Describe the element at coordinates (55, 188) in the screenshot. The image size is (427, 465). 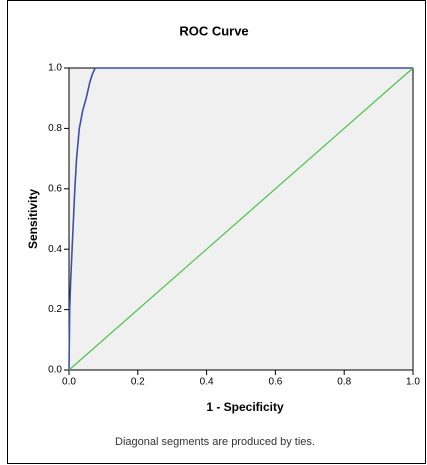
I see `y-tick-label: 0.6` at that location.